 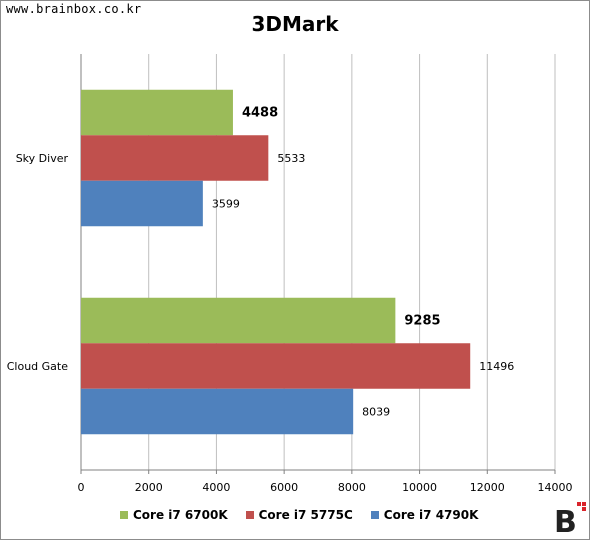 I want to click on legend-swatch-6700k, so click(x=124, y=515).